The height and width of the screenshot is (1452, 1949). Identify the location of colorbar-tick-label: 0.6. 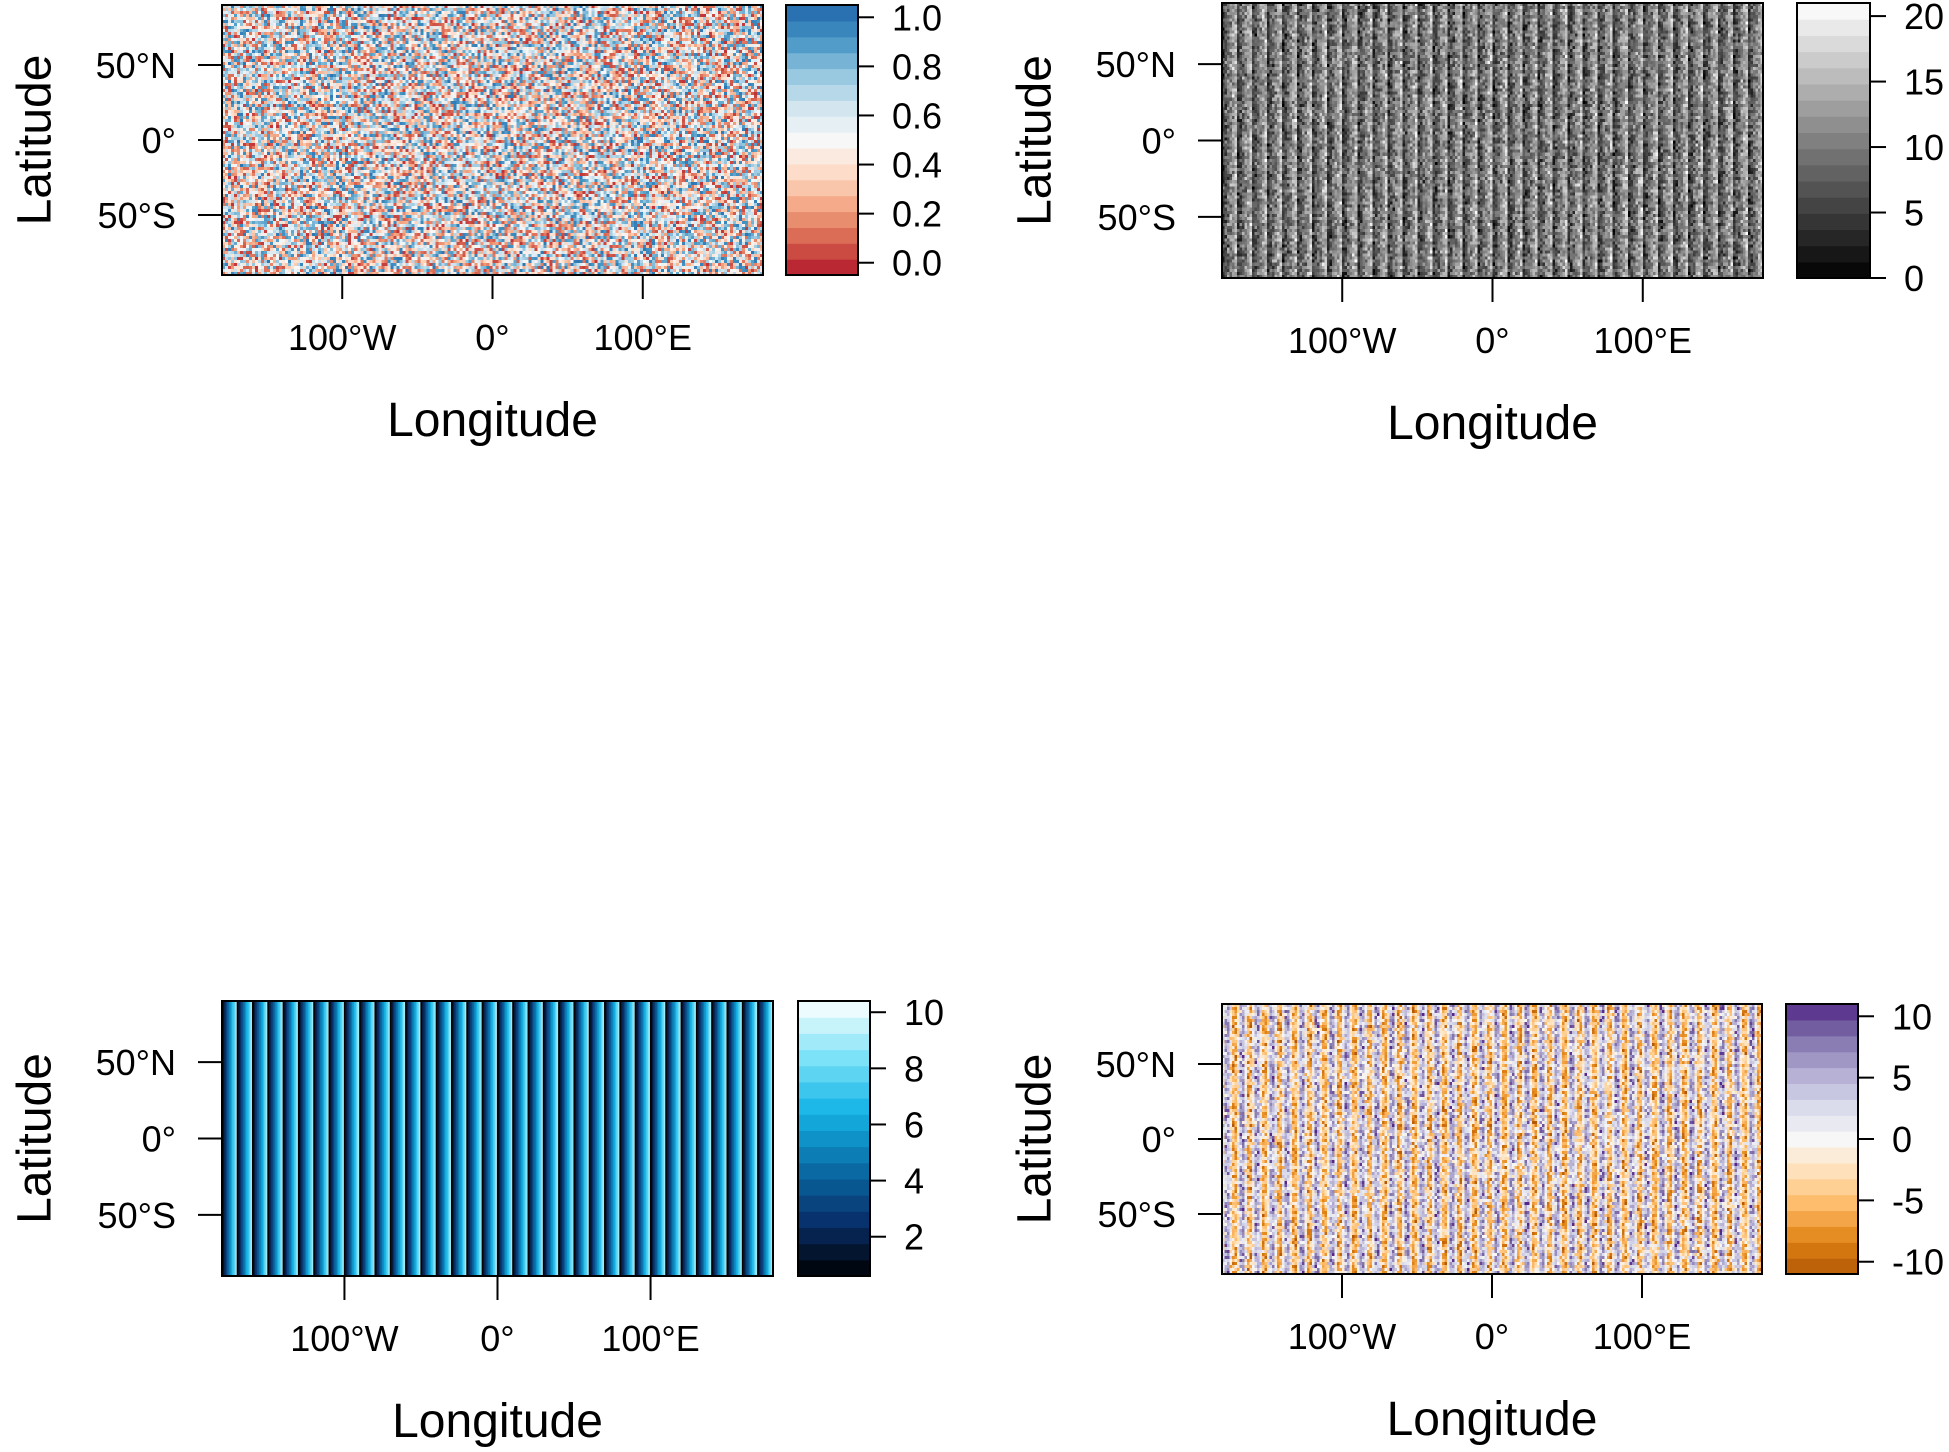
(917, 115).